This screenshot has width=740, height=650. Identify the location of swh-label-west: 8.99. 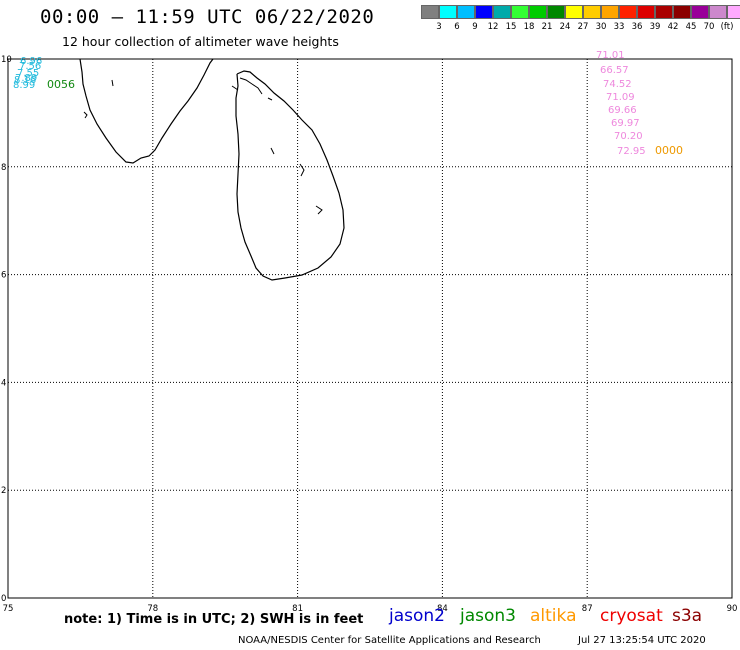
(24, 85).